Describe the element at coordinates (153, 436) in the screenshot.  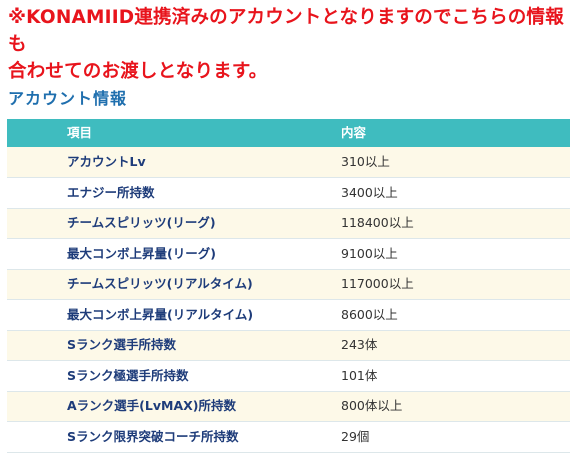
I see `row-item: Sランク限界突破コーチ所持数` at that location.